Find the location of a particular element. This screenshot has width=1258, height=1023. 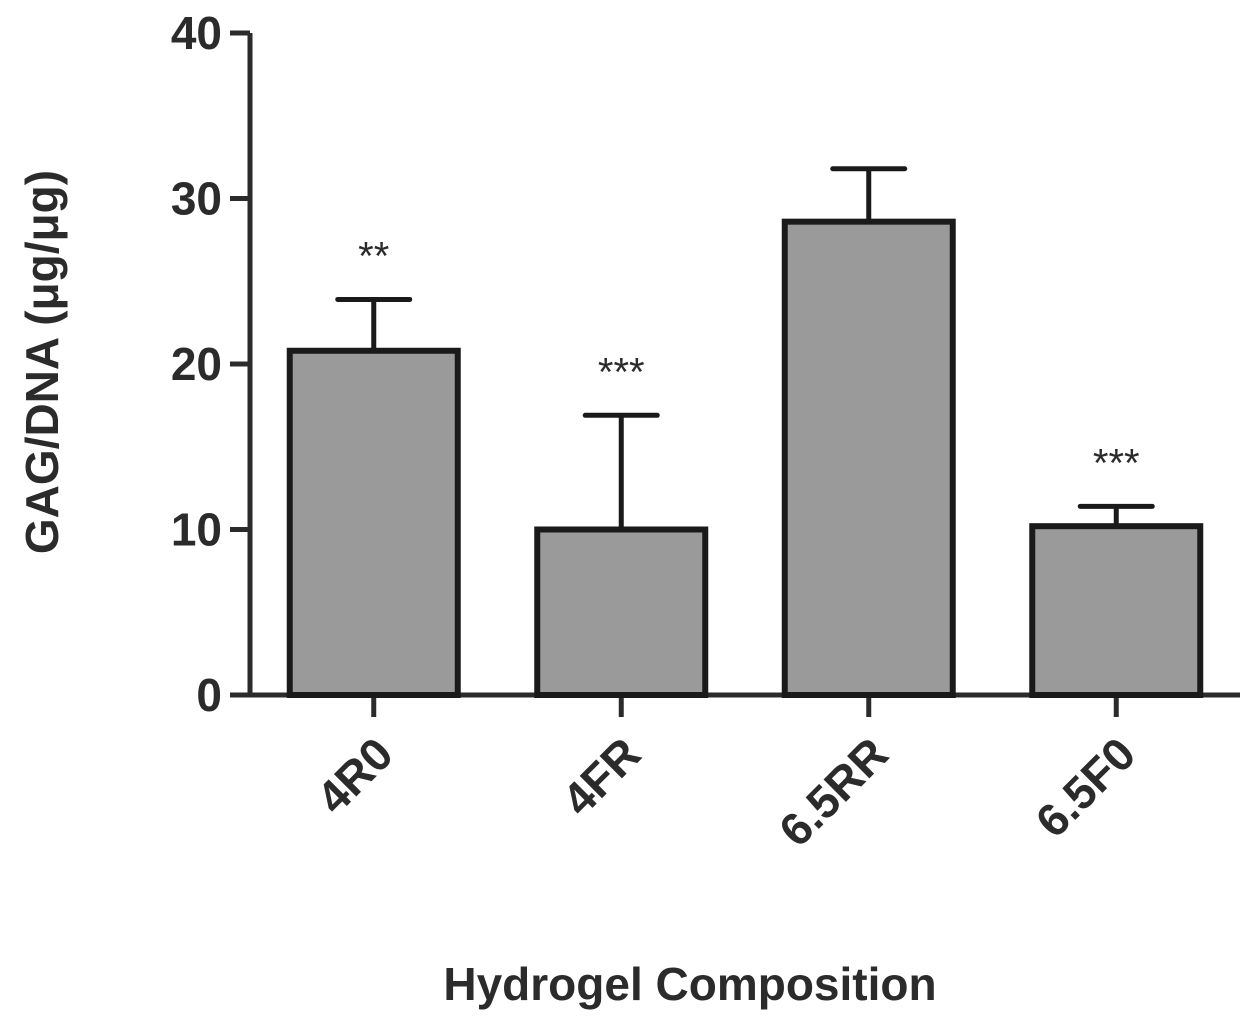

y-tick-label: 30 is located at coordinates (196, 199).